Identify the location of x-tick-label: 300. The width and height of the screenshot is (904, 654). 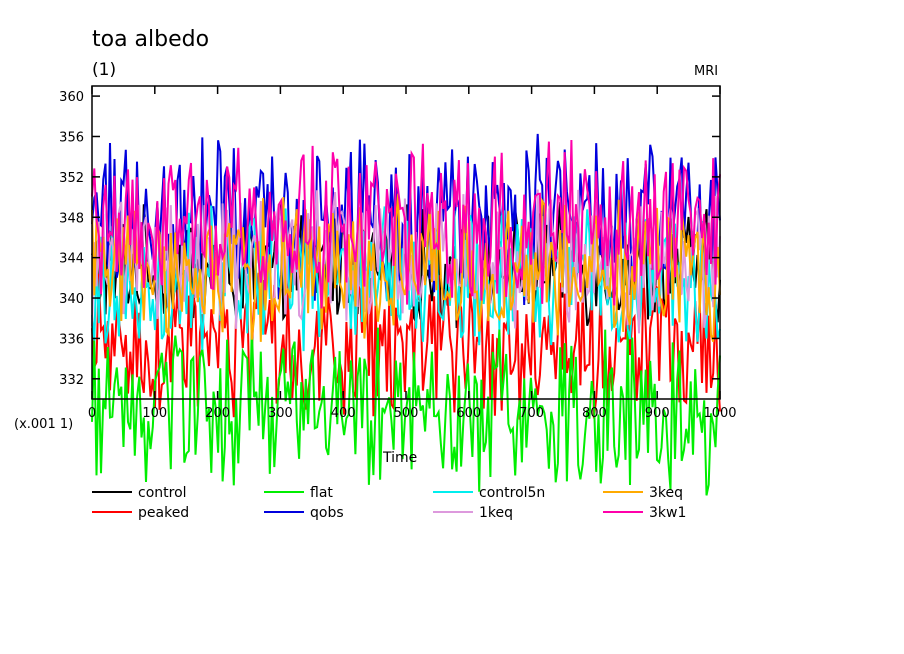
(280, 413).